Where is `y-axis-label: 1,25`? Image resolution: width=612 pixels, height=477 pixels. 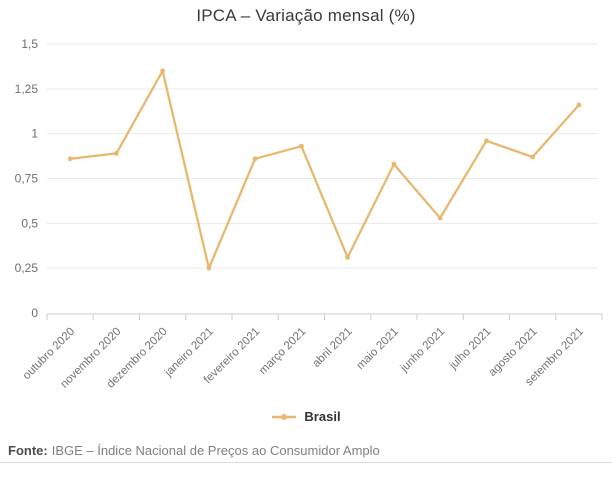 y-axis-label: 1,25 is located at coordinates (27, 89).